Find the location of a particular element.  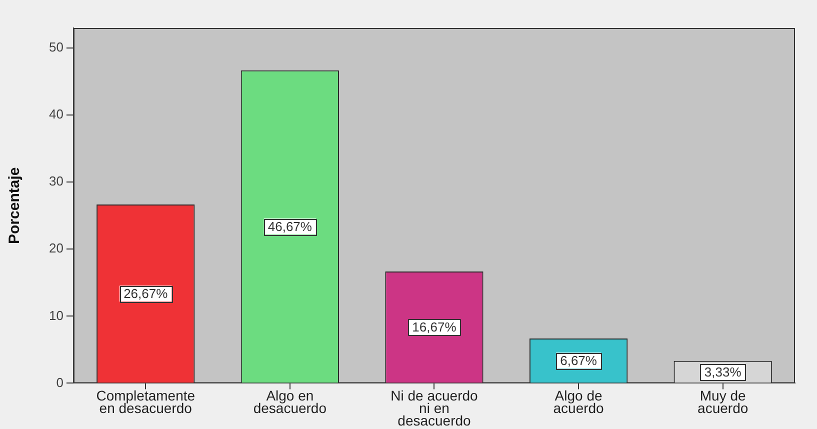

x-tick-label: Algo de acuerdo is located at coordinates (578, 401).